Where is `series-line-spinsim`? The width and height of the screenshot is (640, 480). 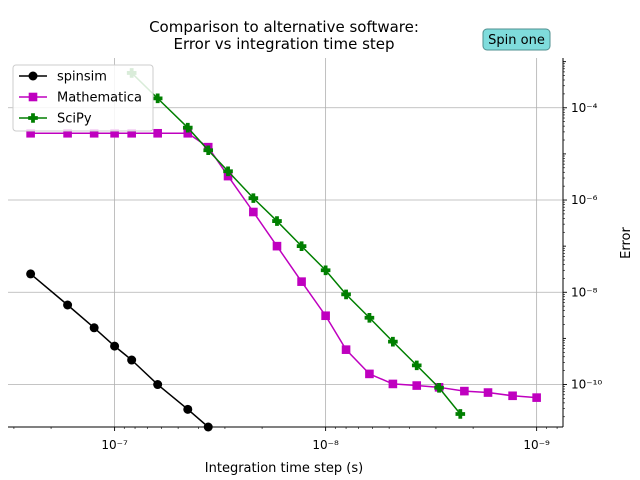 series-line-spinsim is located at coordinates (119, 350).